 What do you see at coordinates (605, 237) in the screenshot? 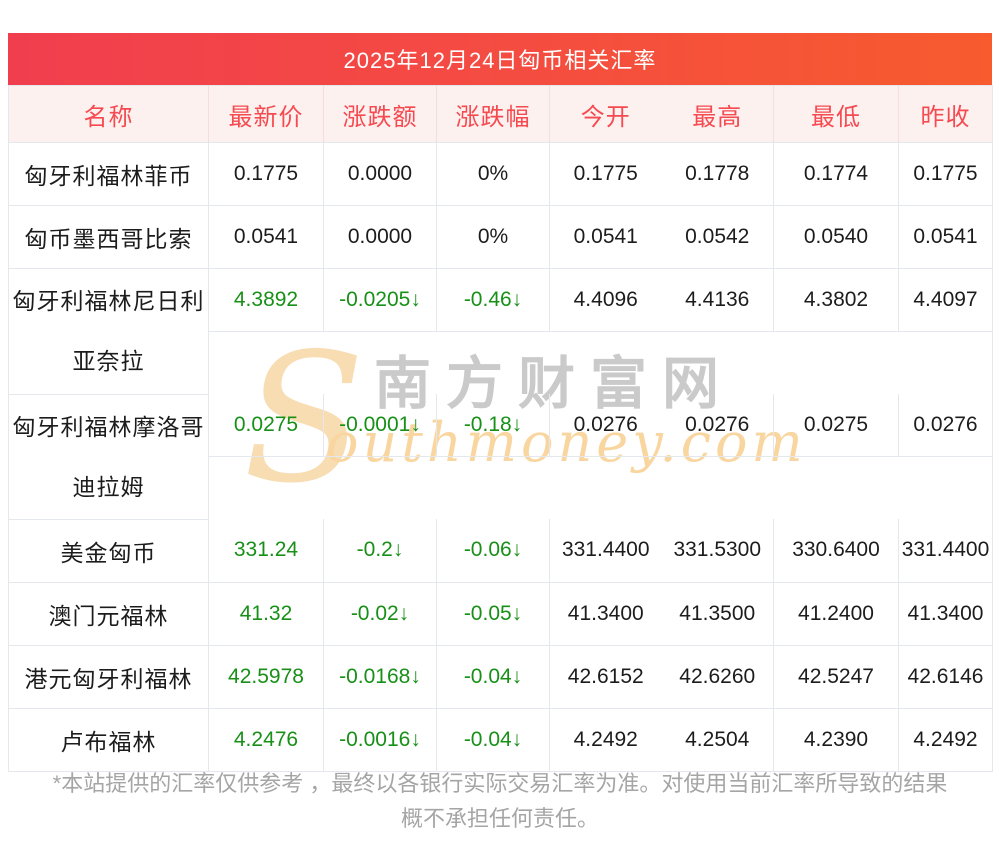
I see `open-cell: 0.0541` at bounding box center [605, 237].